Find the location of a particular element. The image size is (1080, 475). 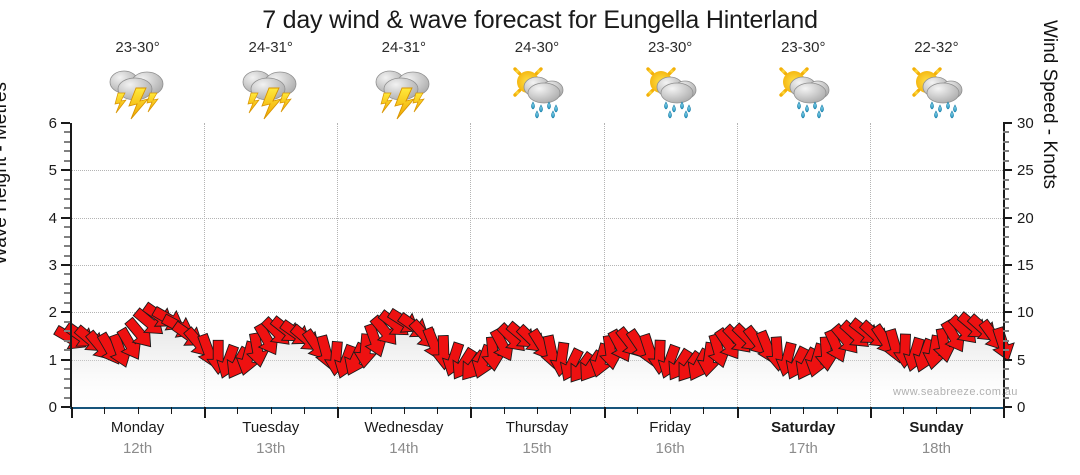

day-name-label: Monday is located at coordinates (137, 427).